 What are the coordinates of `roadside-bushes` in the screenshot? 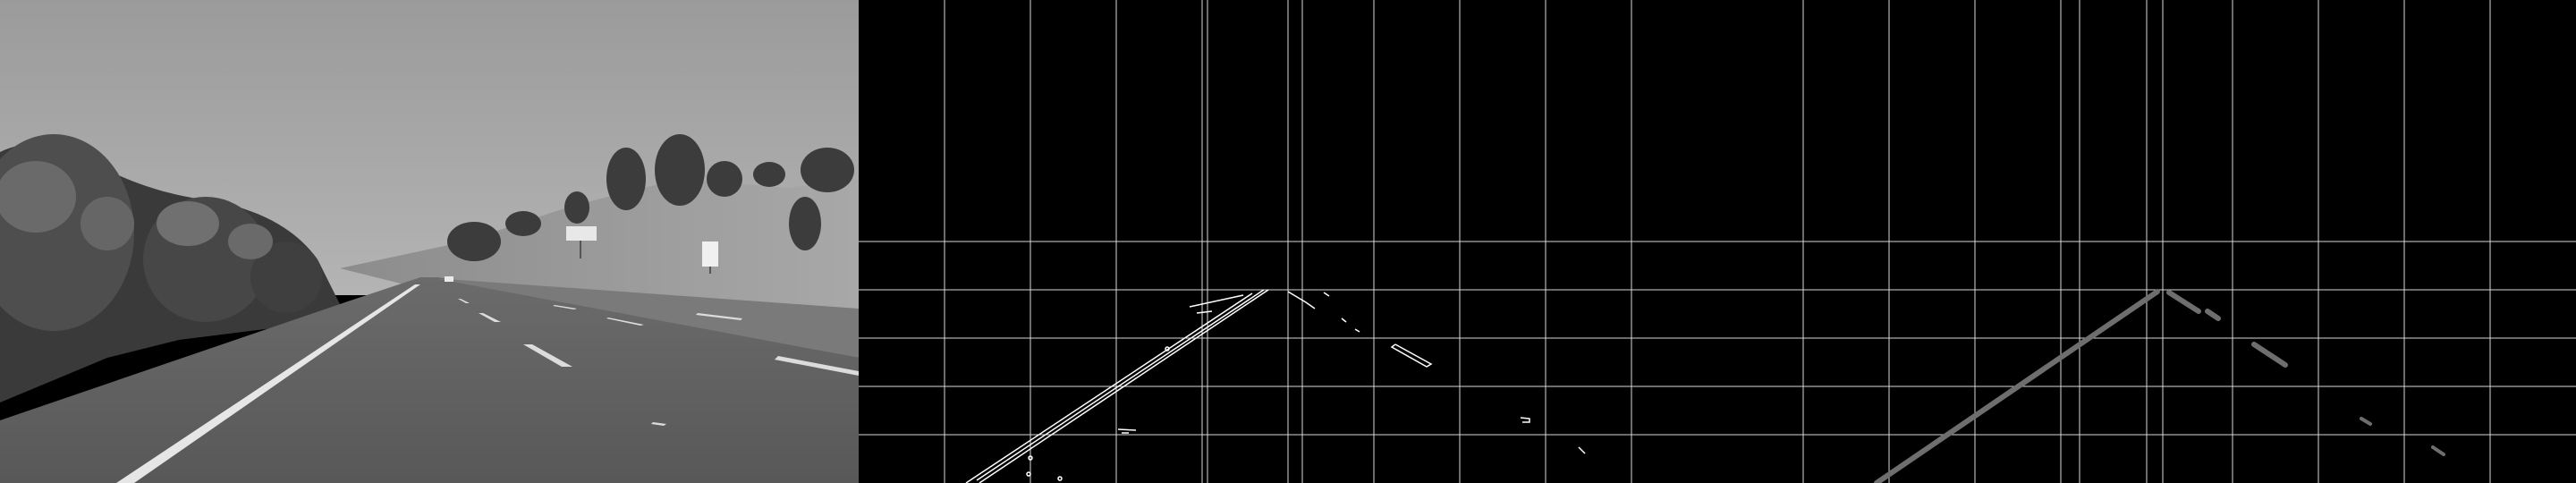 It's located at (170, 268).